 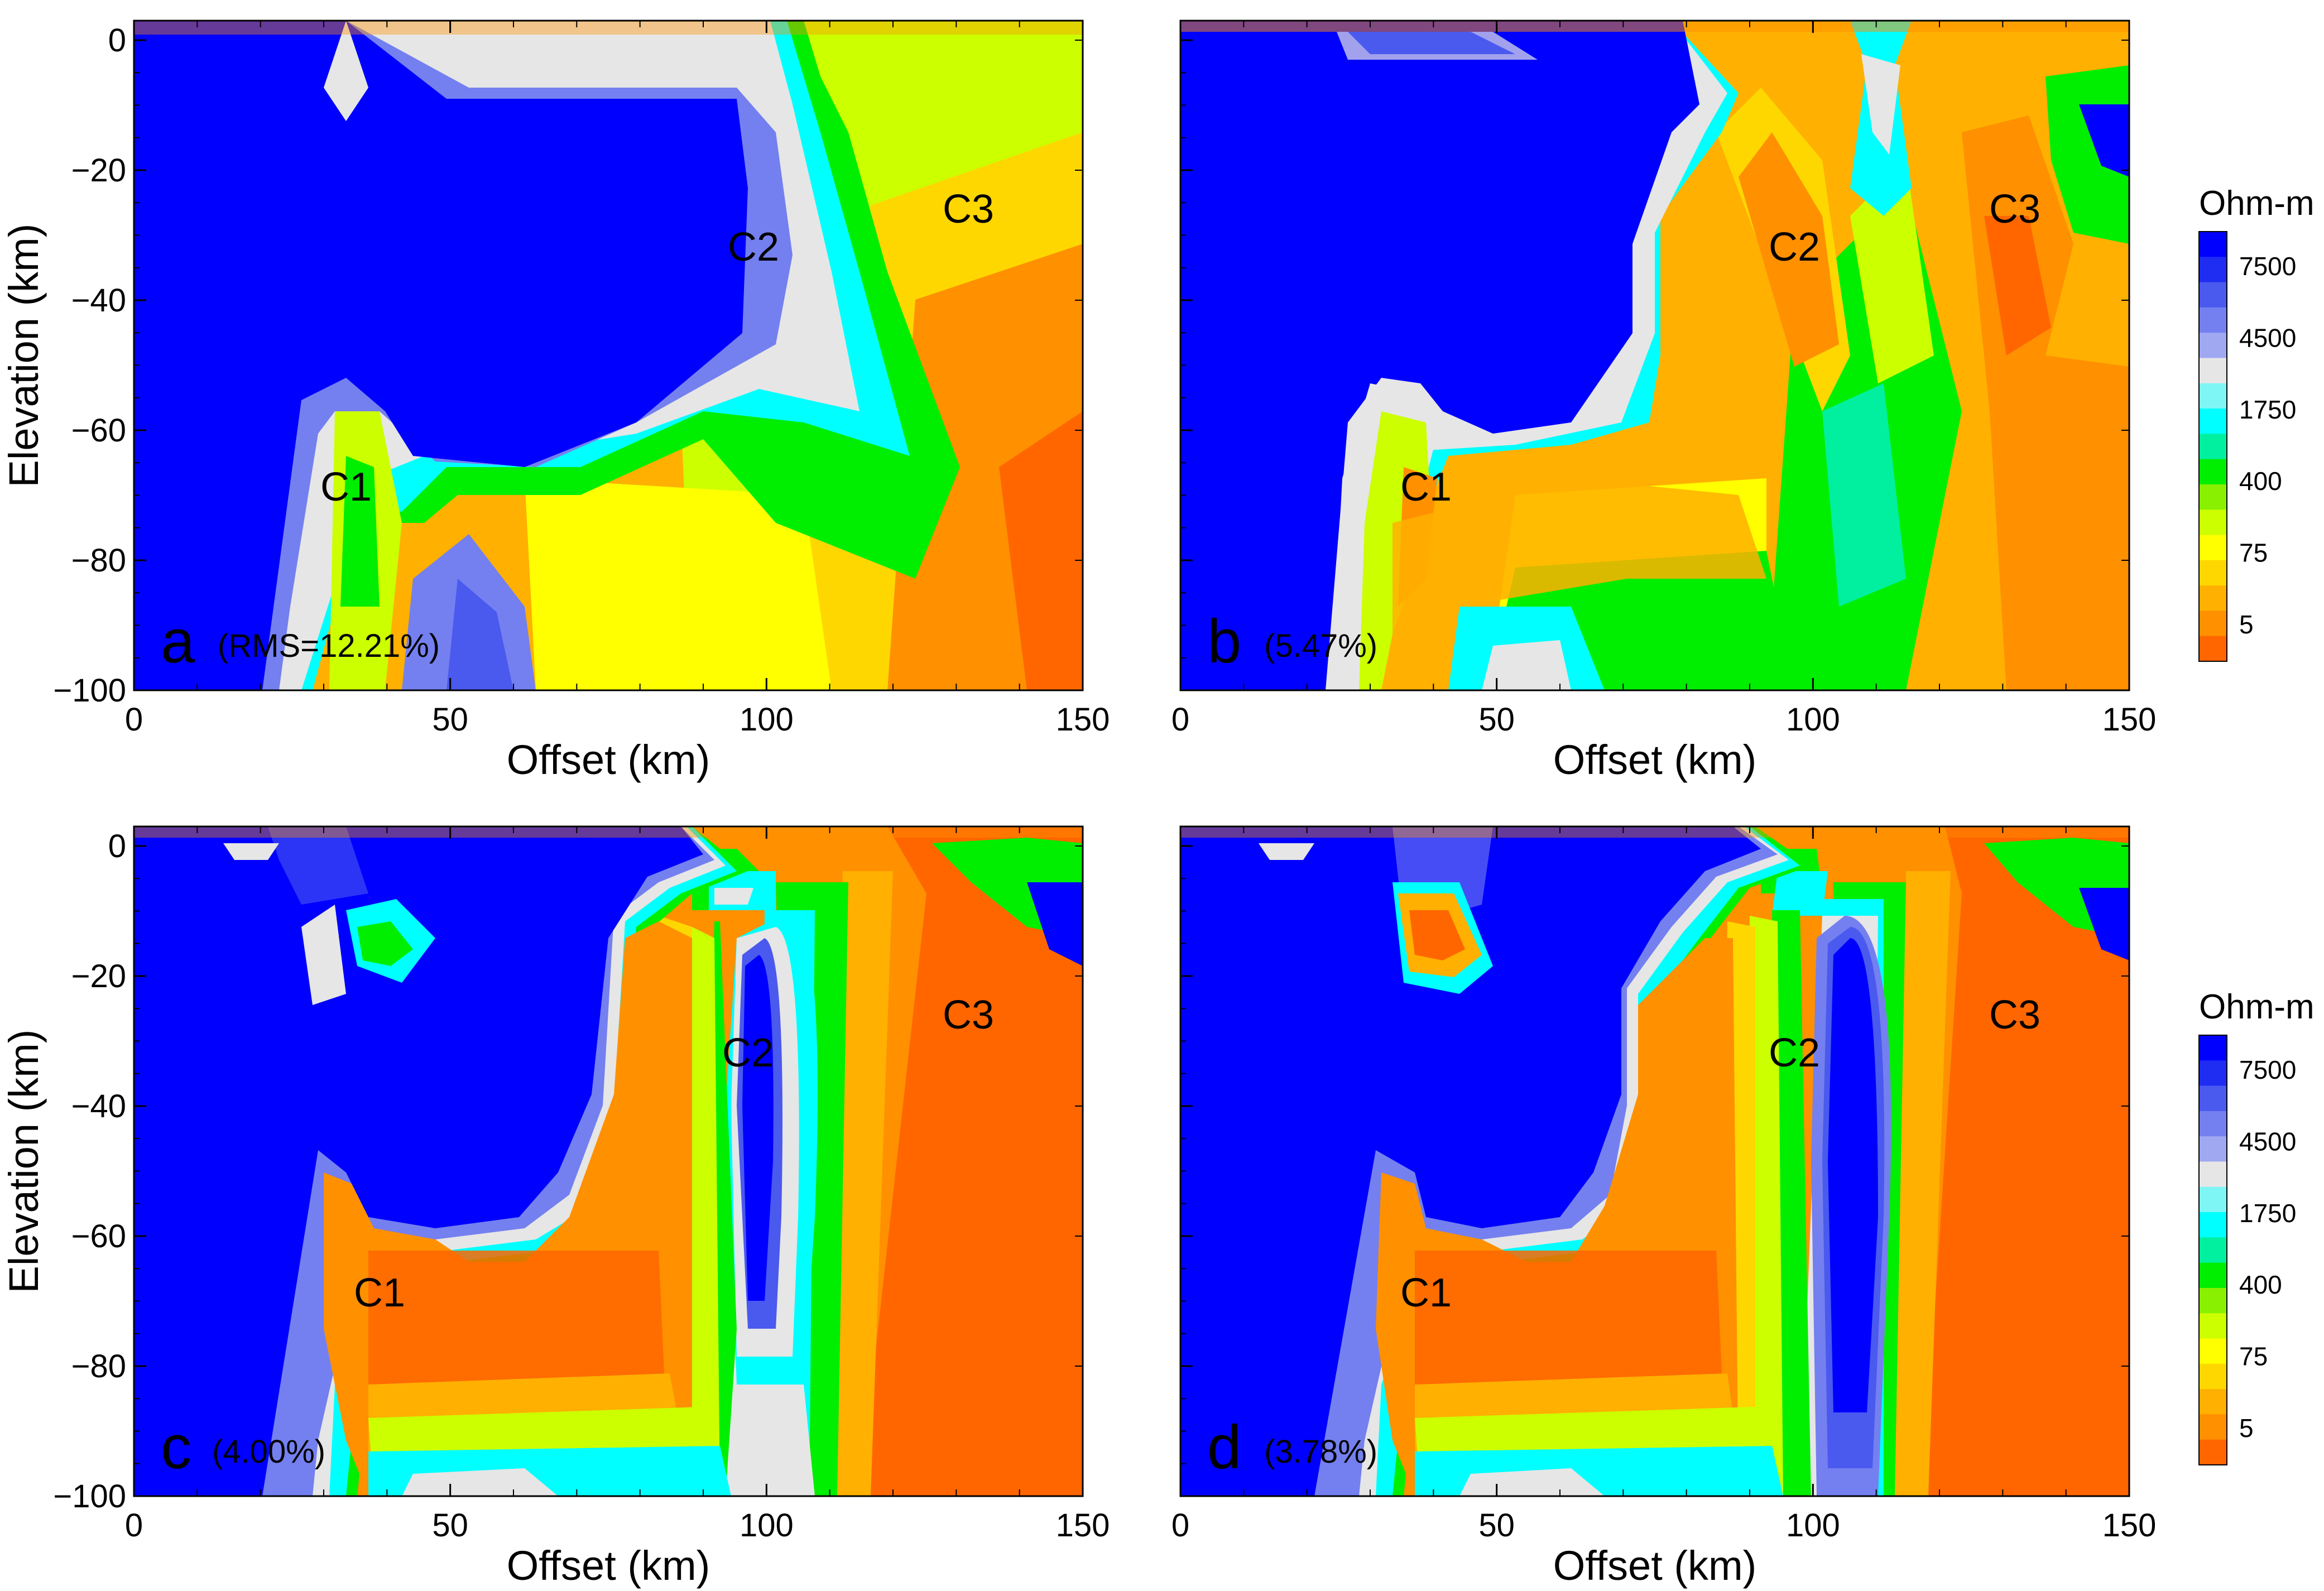 I want to click on feature-label-c3-c: C3, so click(x=968, y=1015).